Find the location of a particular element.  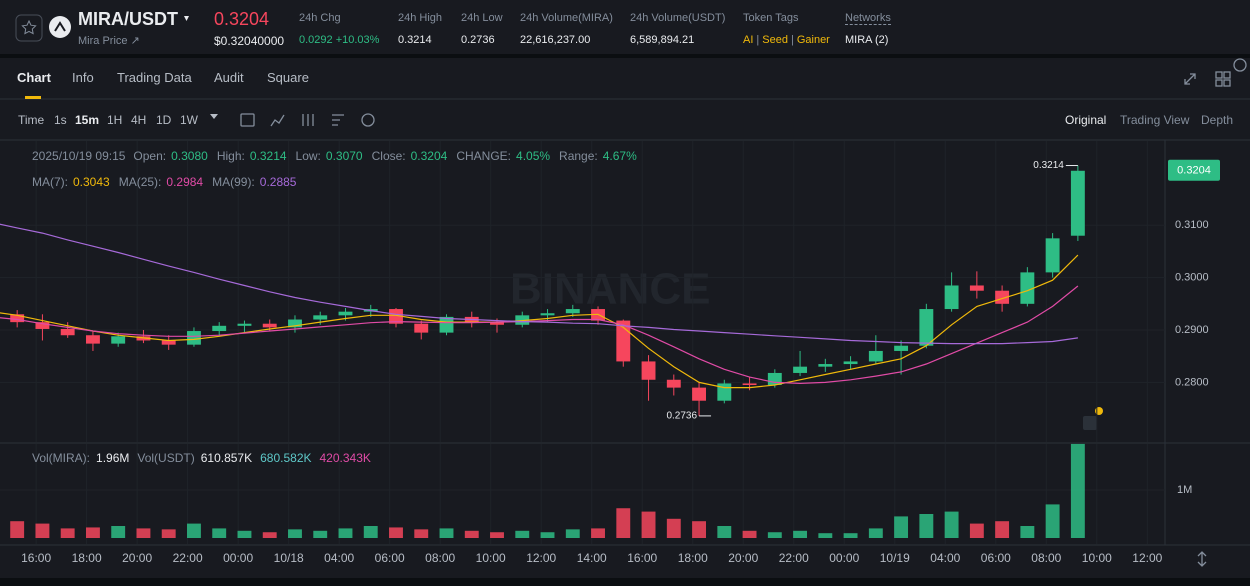

view-option: Depth is located at coordinates (1217, 120).